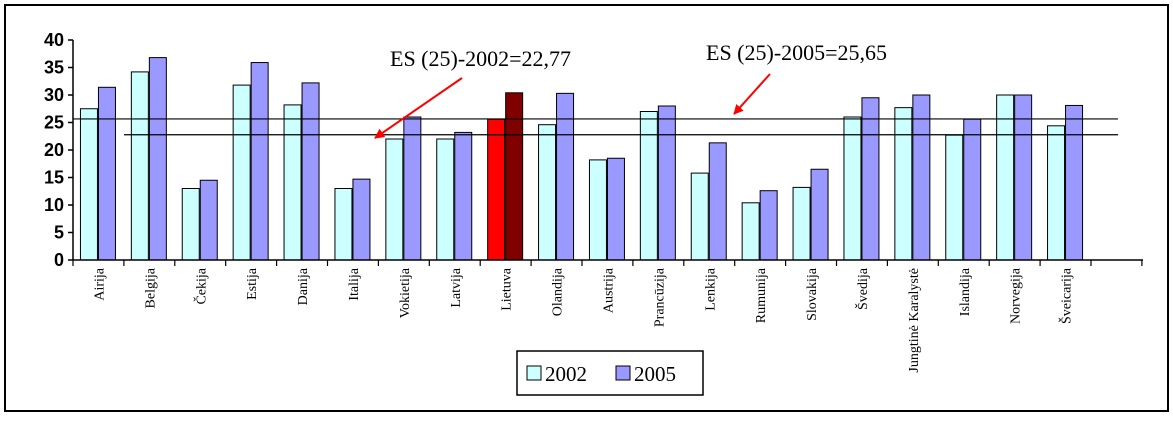 This screenshot has height=421, width=1173. What do you see at coordinates (655, 374) in the screenshot?
I see `legend-label-2005: 2005` at bounding box center [655, 374].